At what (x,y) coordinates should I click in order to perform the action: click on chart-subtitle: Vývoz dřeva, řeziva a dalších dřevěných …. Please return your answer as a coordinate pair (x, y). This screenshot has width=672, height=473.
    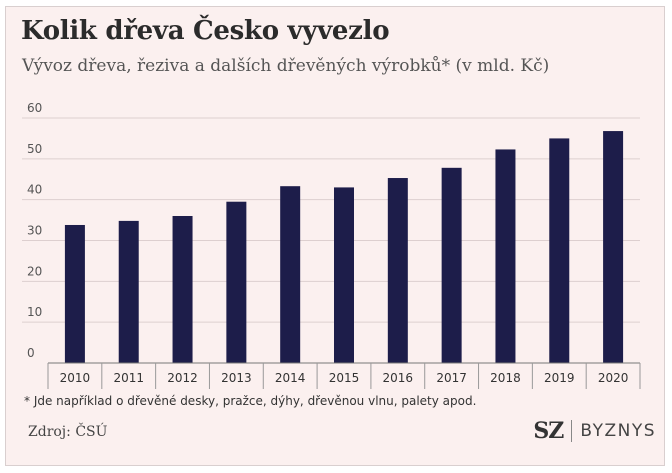
    Looking at the image, I should click on (286, 66).